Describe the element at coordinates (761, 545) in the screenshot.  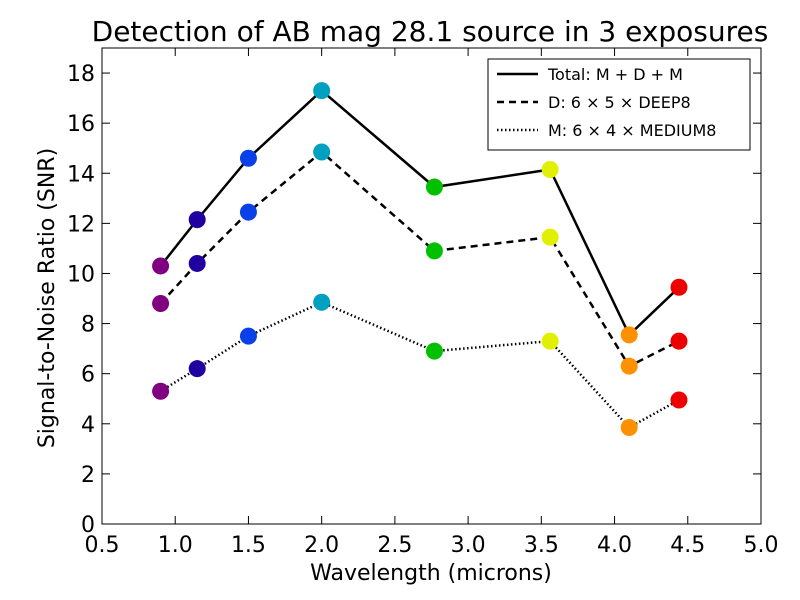
I see `x-tick-label: 5.0` at that location.